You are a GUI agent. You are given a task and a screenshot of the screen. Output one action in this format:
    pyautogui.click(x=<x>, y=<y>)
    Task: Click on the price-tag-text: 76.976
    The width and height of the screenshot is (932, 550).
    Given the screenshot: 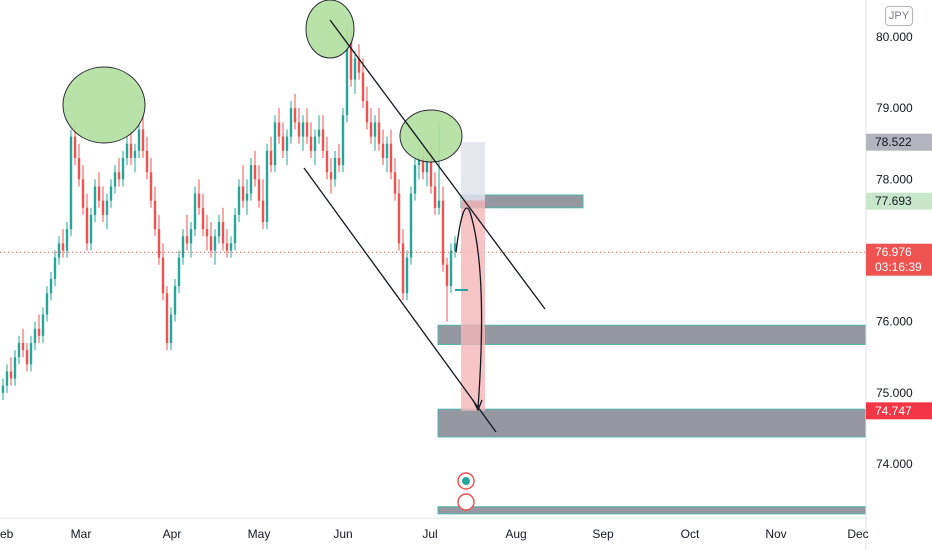 What is the action you would take?
    pyautogui.click(x=893, y=252)
    